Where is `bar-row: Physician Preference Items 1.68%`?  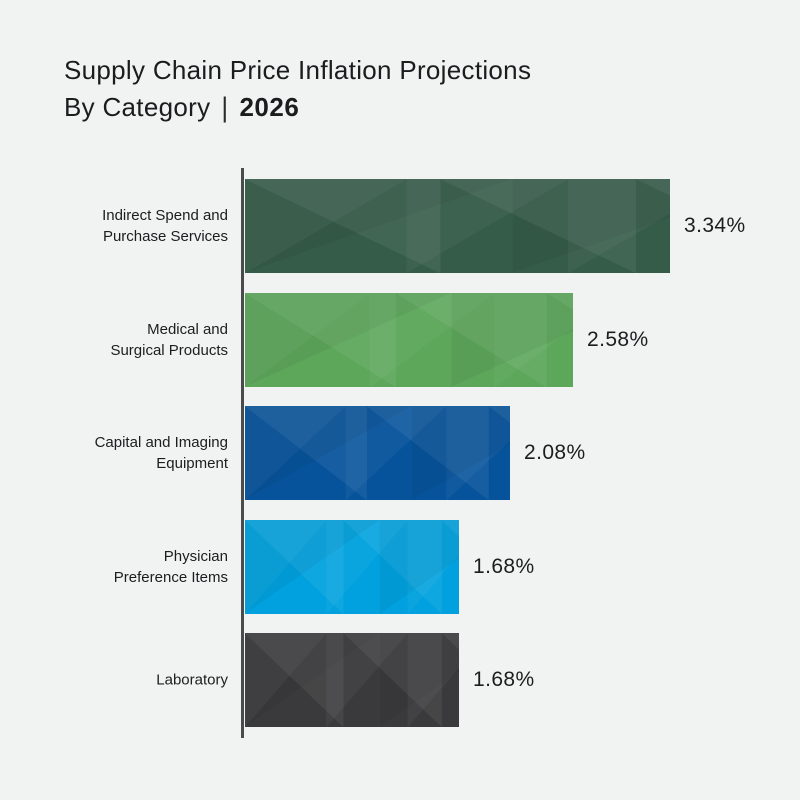 bar-row: Physician Preference Items 1.68% is located at coordinates (400, 567).